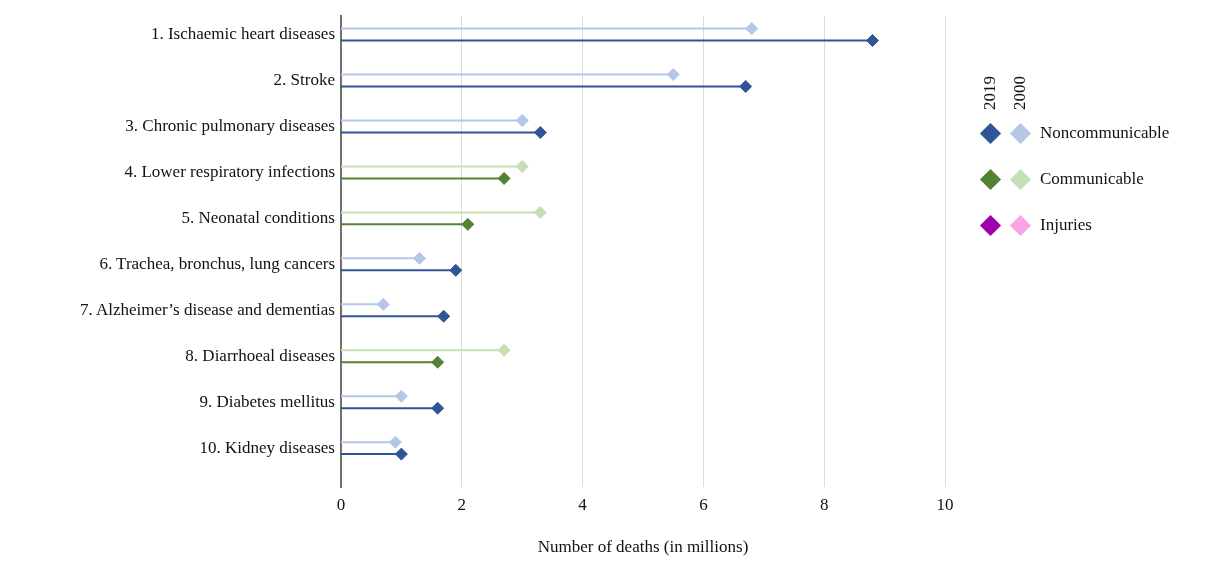  I want to click on y-tick-label: 1. Ischaemic heart diseases, so click(242, 34).